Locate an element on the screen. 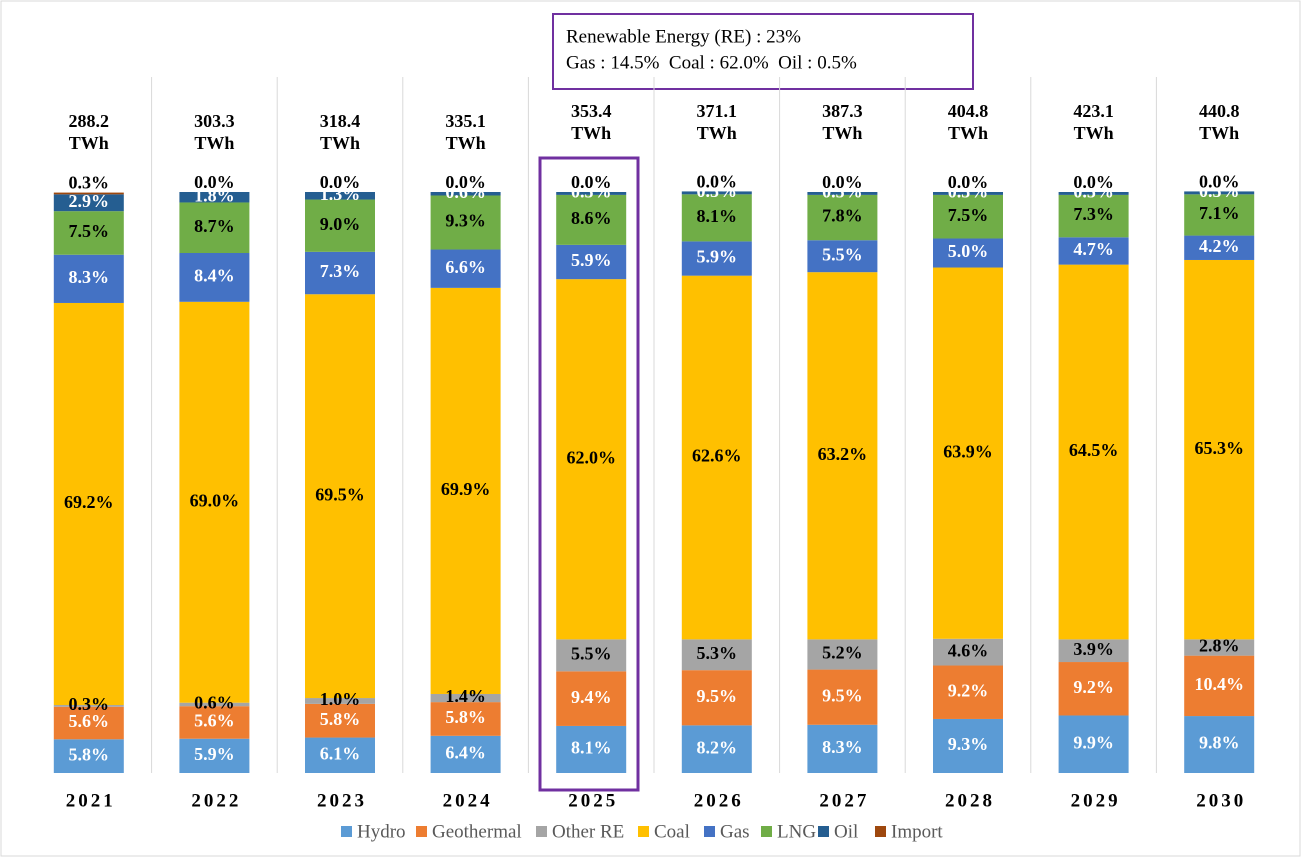 The width and height of the screenshot is (1301, 857). data-label: 5.5% is located at coordinates (842, 254).